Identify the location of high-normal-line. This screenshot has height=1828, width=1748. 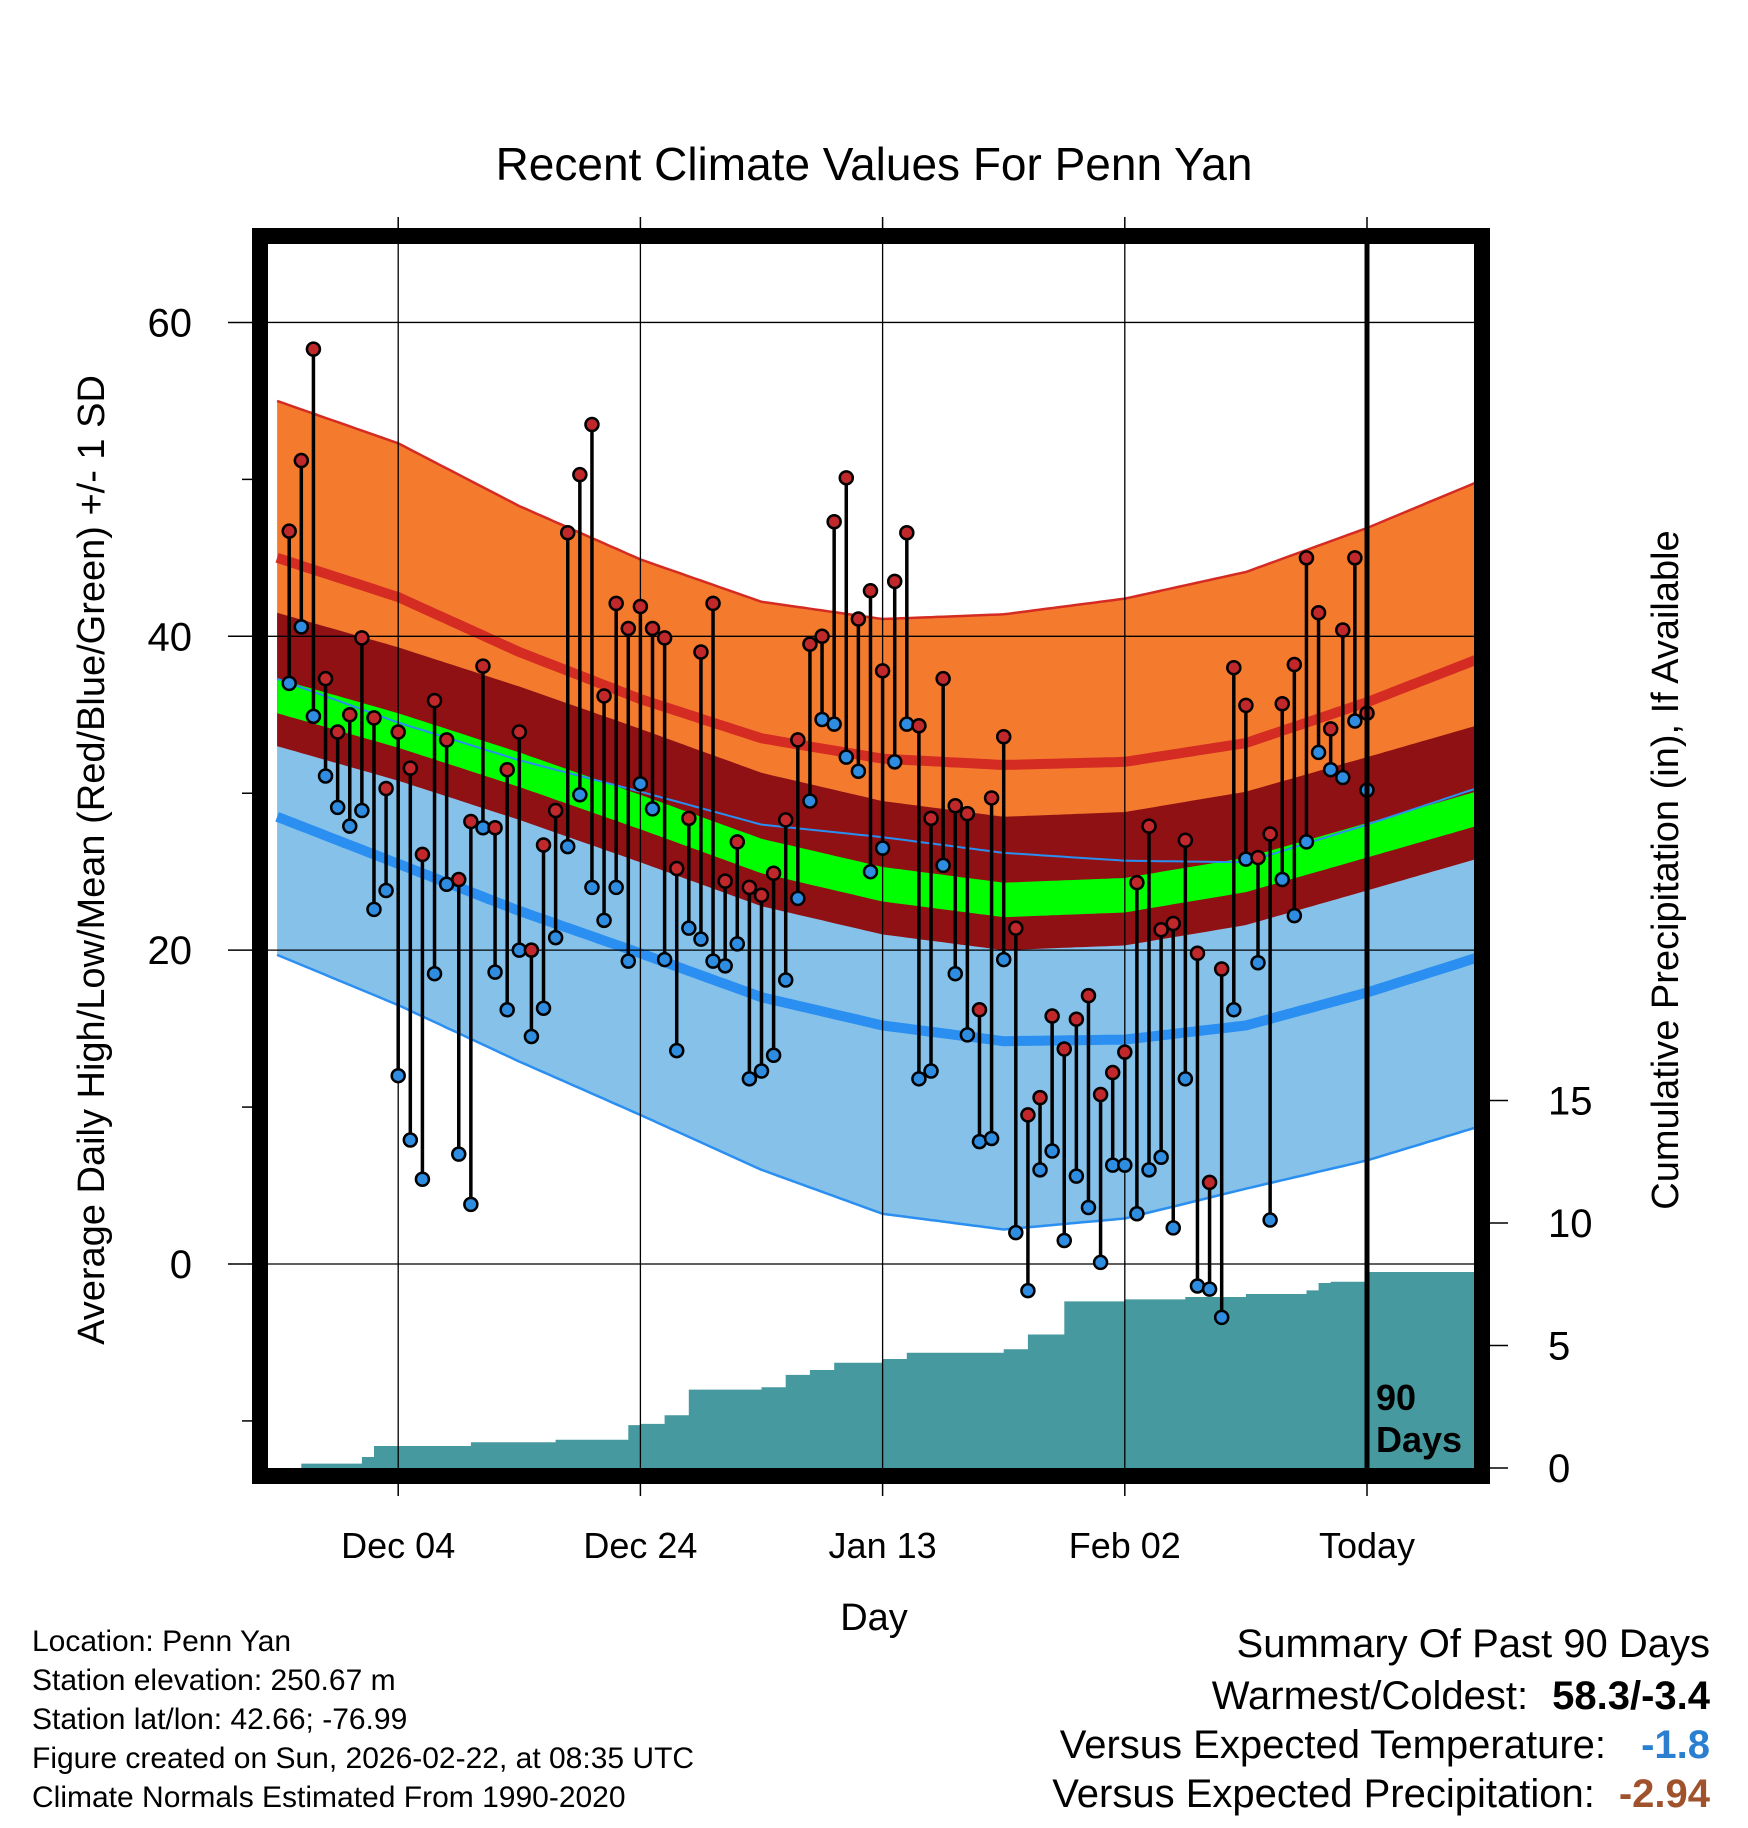
(874, 662).